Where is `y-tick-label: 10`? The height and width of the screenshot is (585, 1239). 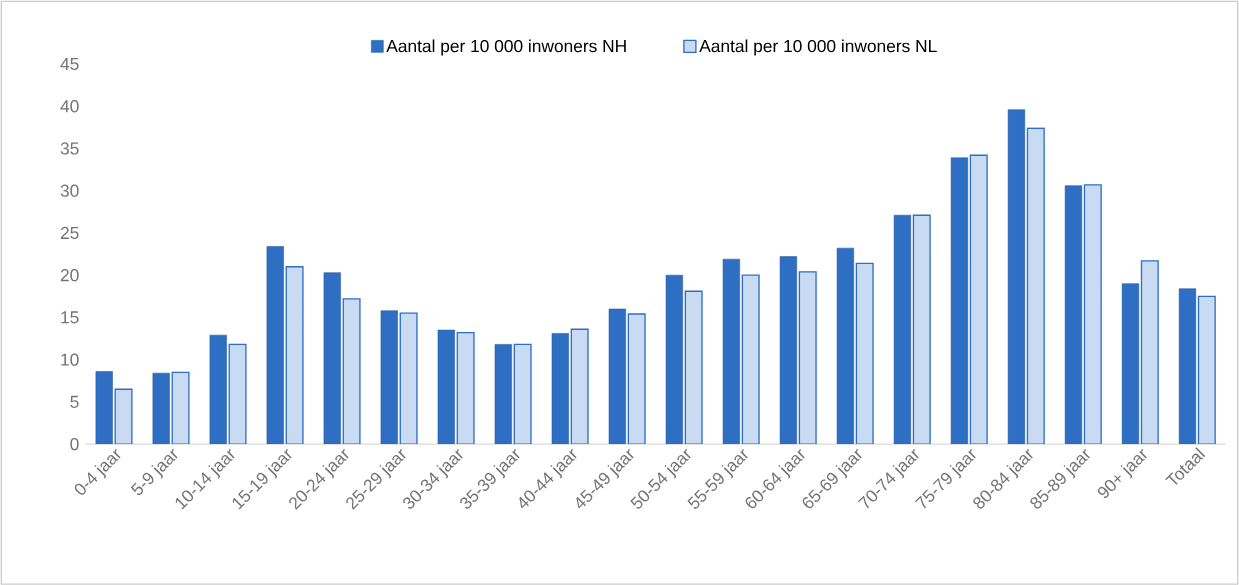 y-tick-label: 10 is located at coordinates (70, 359).